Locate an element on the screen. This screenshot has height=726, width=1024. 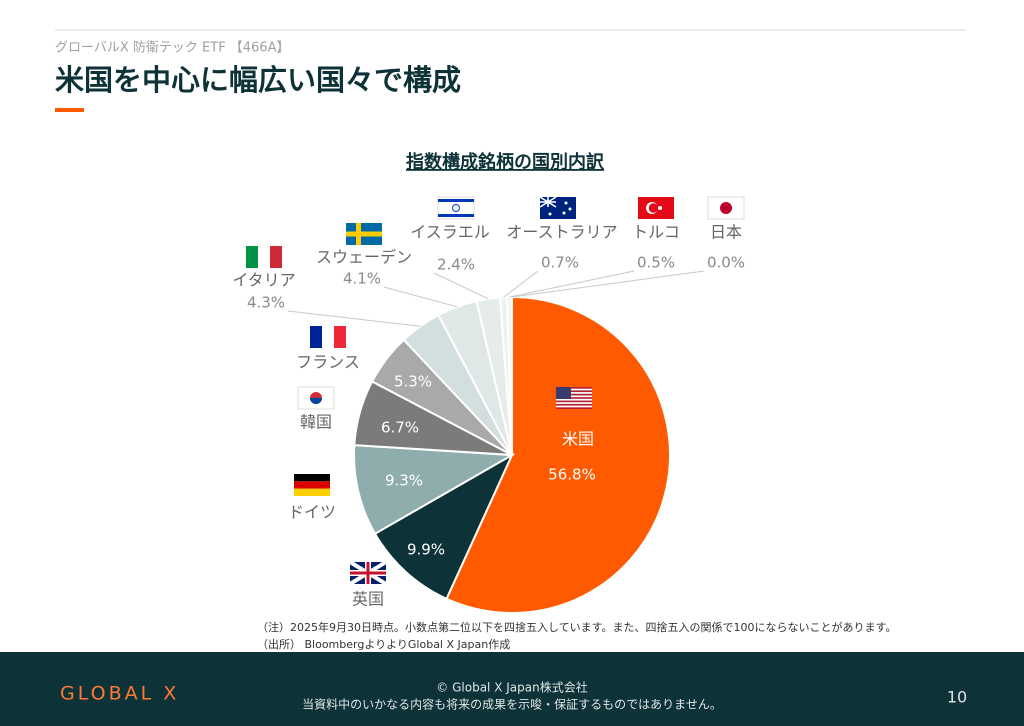
value-label: 56.8% is located at coordinates (572, 475).